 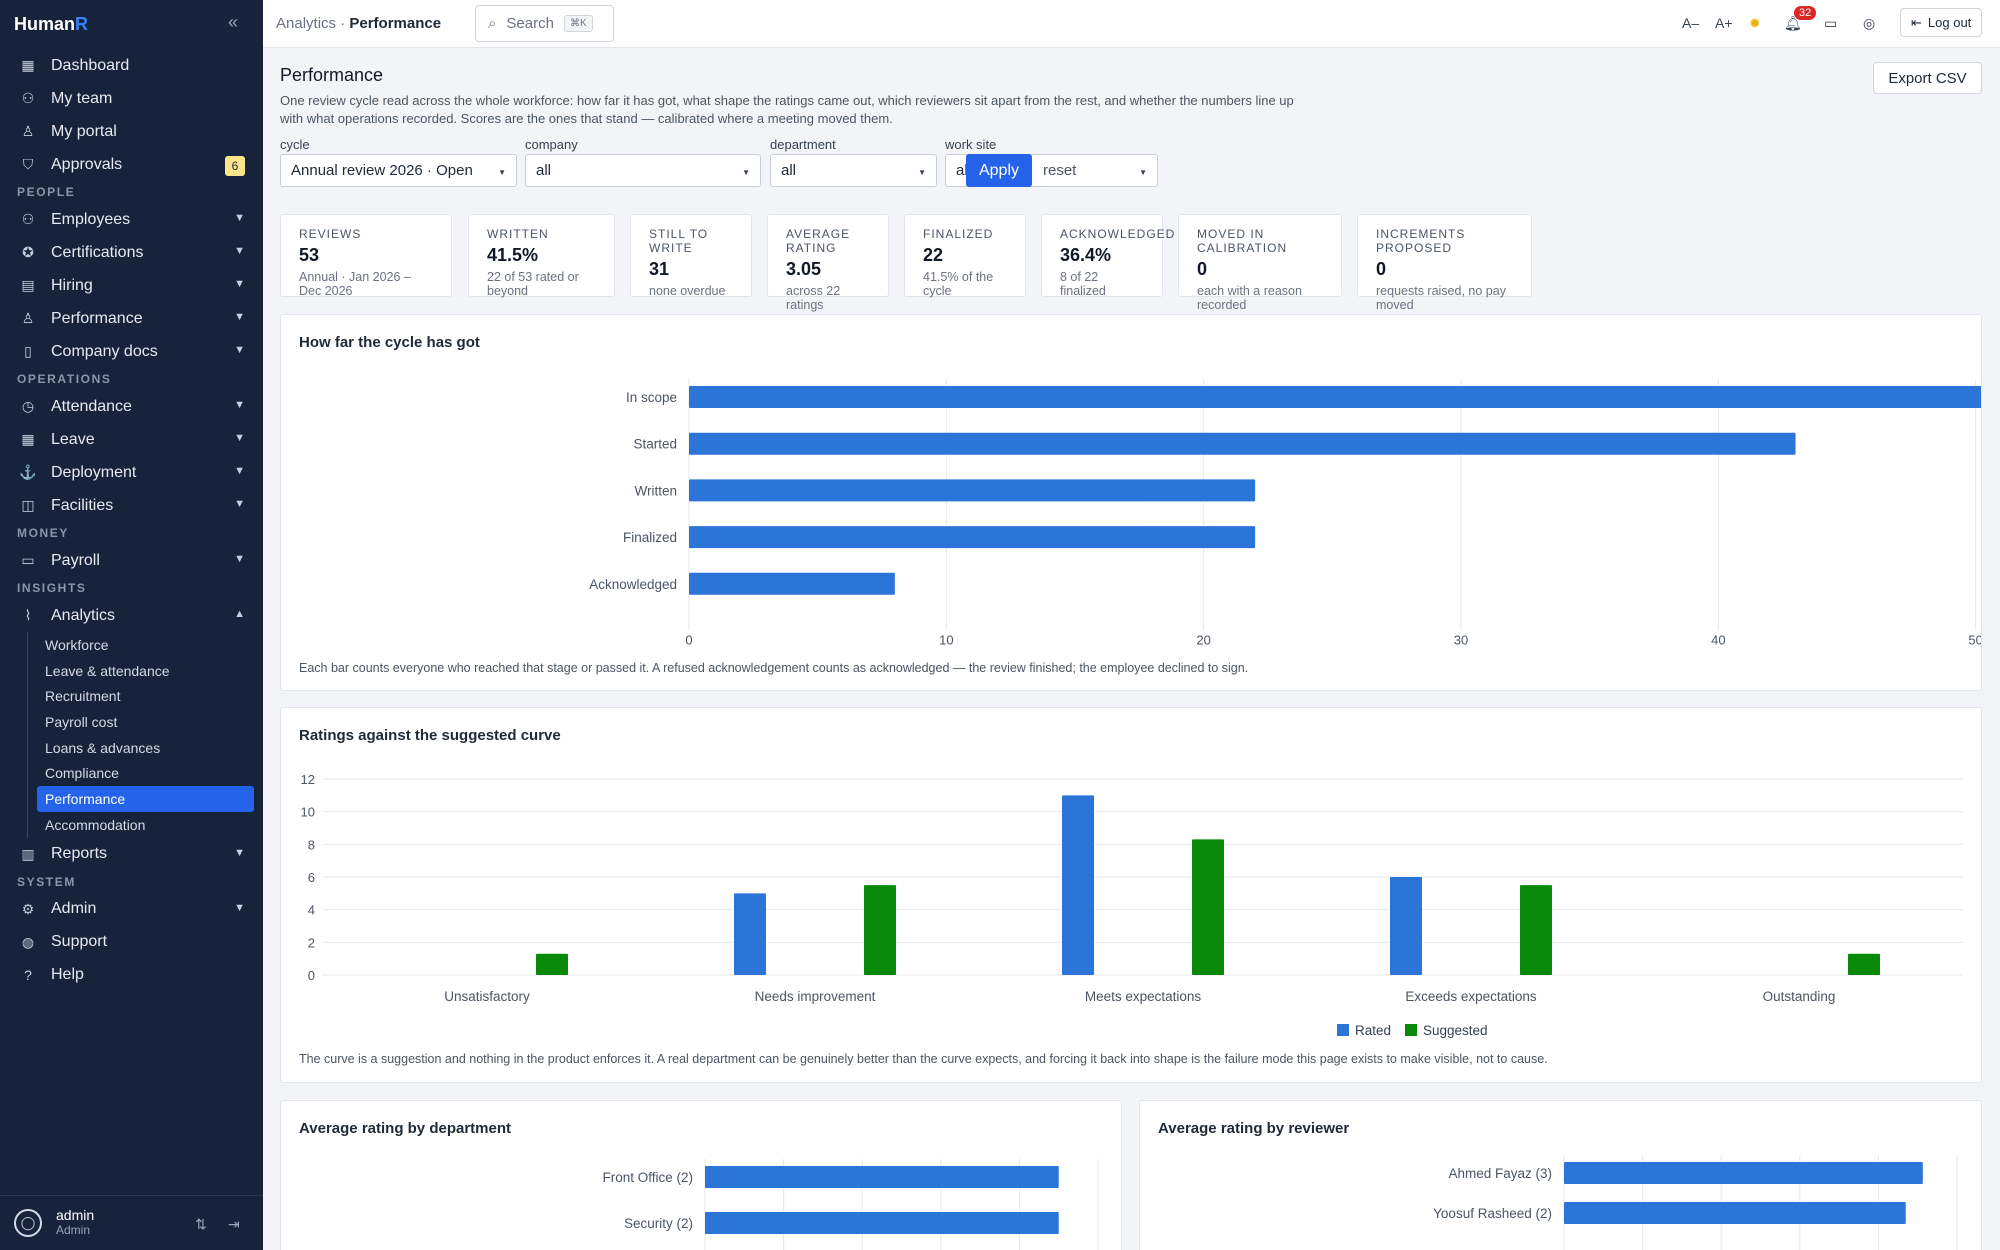 I want to click on sidebar-item-analytics: ⌇ Analytics ▲, so click(x=131, y=615).